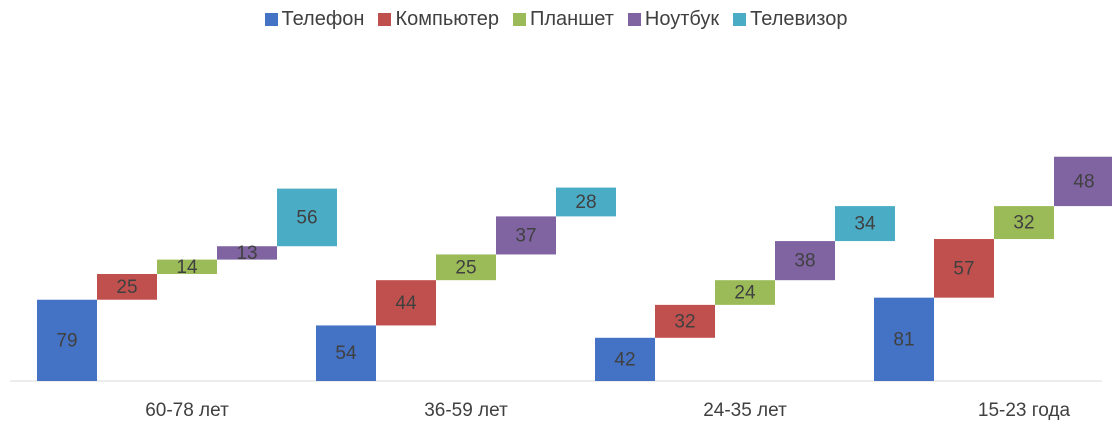 This screenshot has width=1112, height=421. I want to click on legend-item: Ноутбук, so click(673, 19).